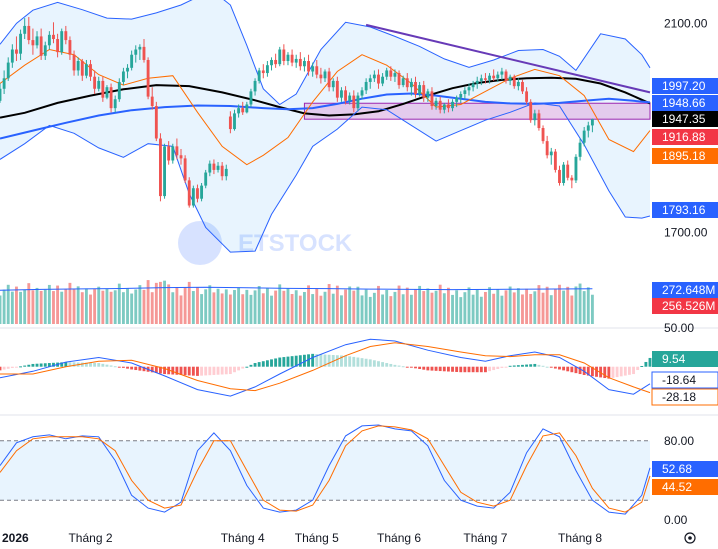  I want to click on series-trendline, so click(508, 58).